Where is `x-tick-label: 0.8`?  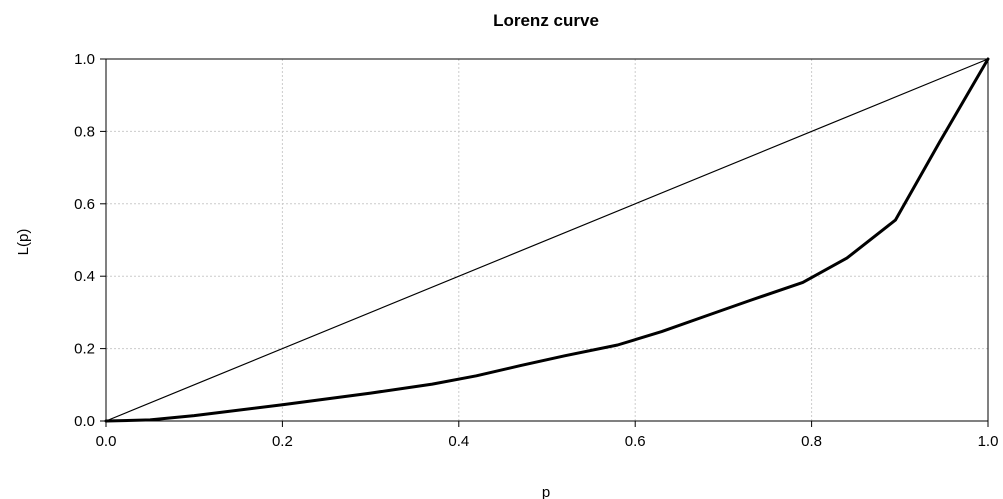 x-tick-label: 0.8 is located at coordinates (811, 441).